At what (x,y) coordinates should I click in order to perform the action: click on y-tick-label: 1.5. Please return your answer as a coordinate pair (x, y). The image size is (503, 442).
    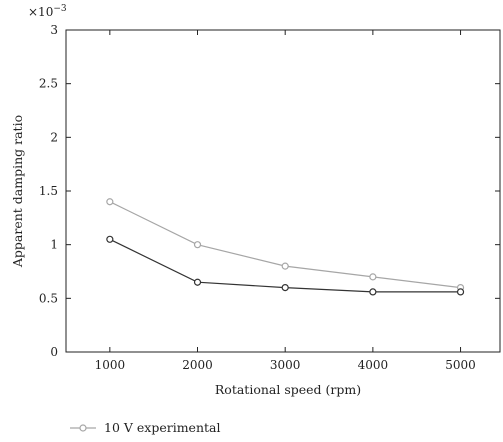
    Looking at the image, I should click on (48, 191).